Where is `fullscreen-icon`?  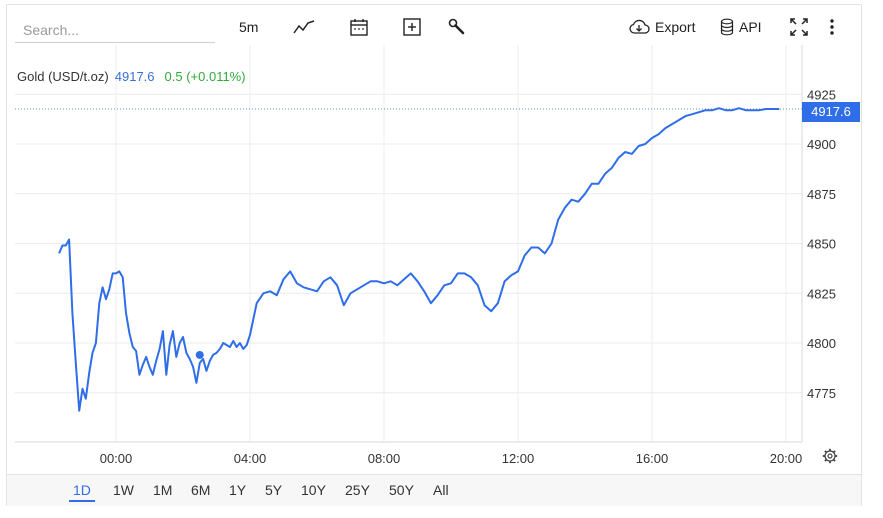 fullscreen-icon is located at coordinates (799, 27).